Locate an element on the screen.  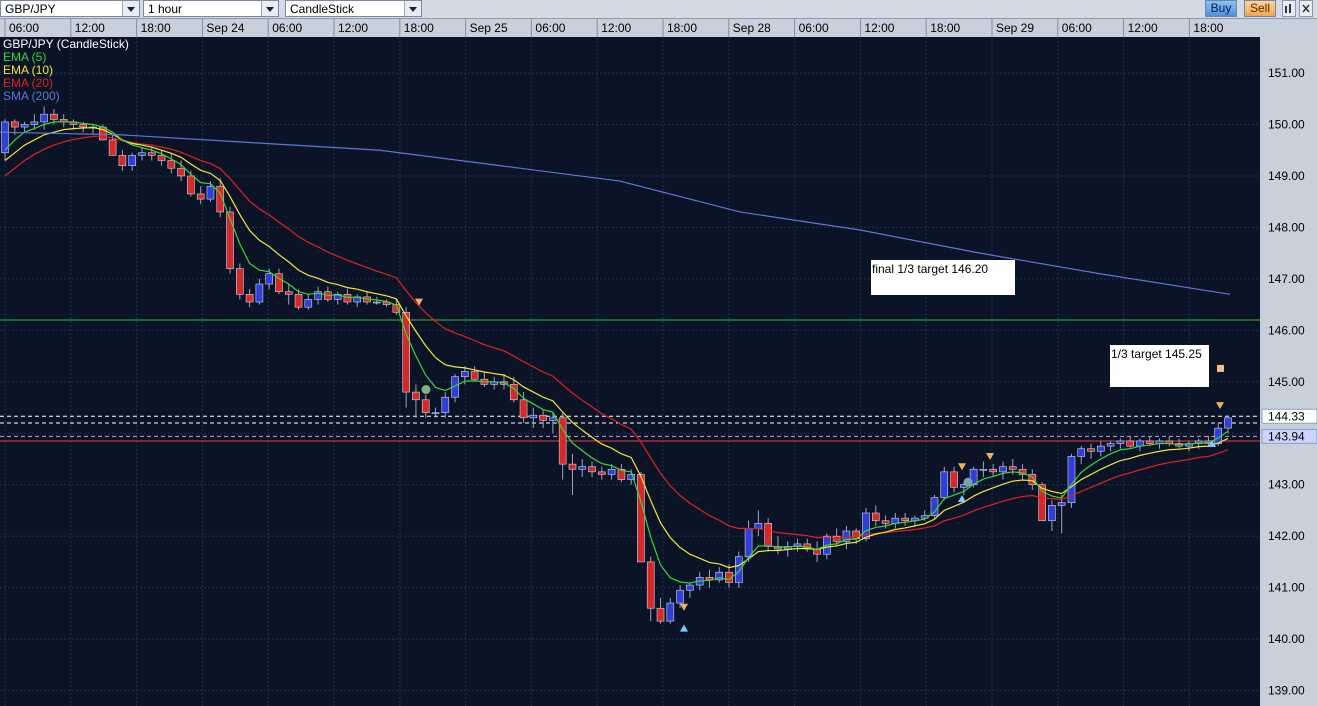
target-marker is located at coordinates (1220, 368).